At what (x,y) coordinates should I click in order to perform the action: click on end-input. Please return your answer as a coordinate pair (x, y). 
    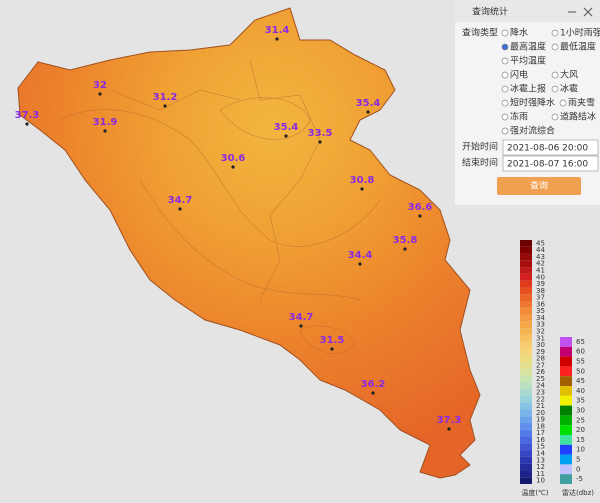
    Looking at the image, I should click on (550, 163).